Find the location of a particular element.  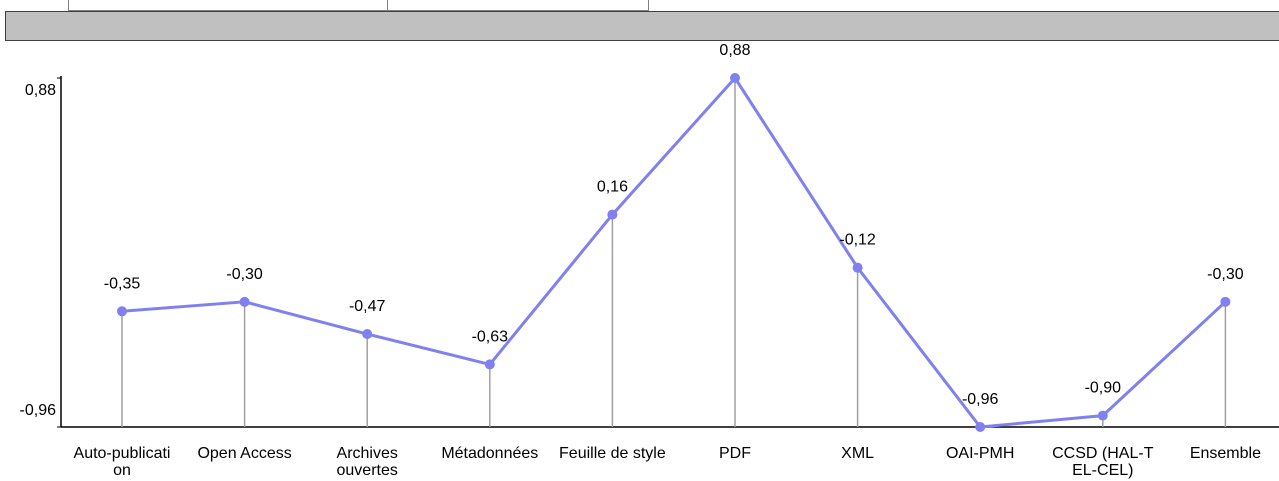

category-label-line: OAI-PMH is located at coordinates (980, 453).